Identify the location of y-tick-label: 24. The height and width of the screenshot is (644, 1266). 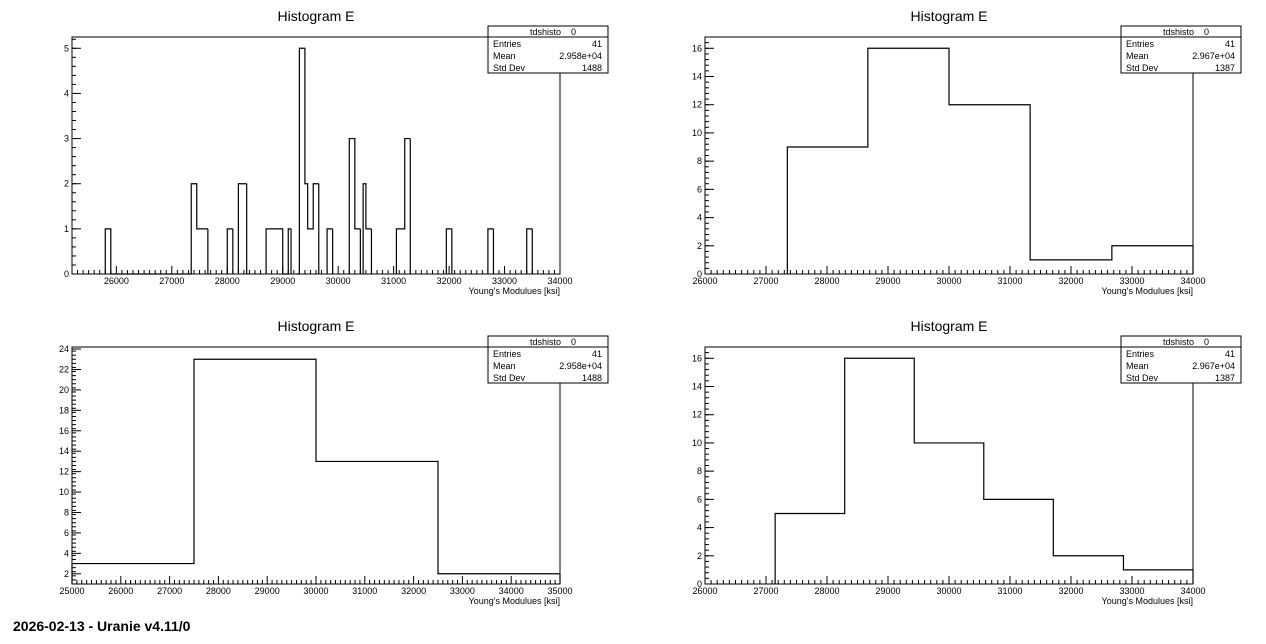
(64, 349).